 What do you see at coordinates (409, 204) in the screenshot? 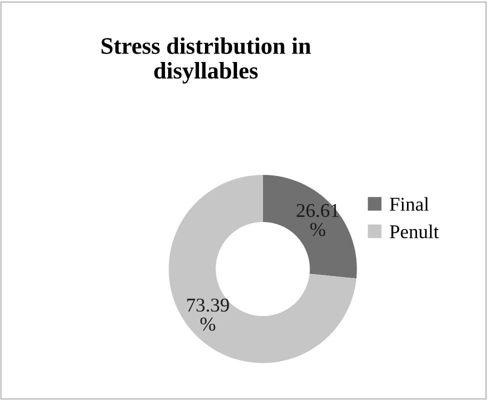
I see `legend-label: Final` at bounding box center [409, 204].